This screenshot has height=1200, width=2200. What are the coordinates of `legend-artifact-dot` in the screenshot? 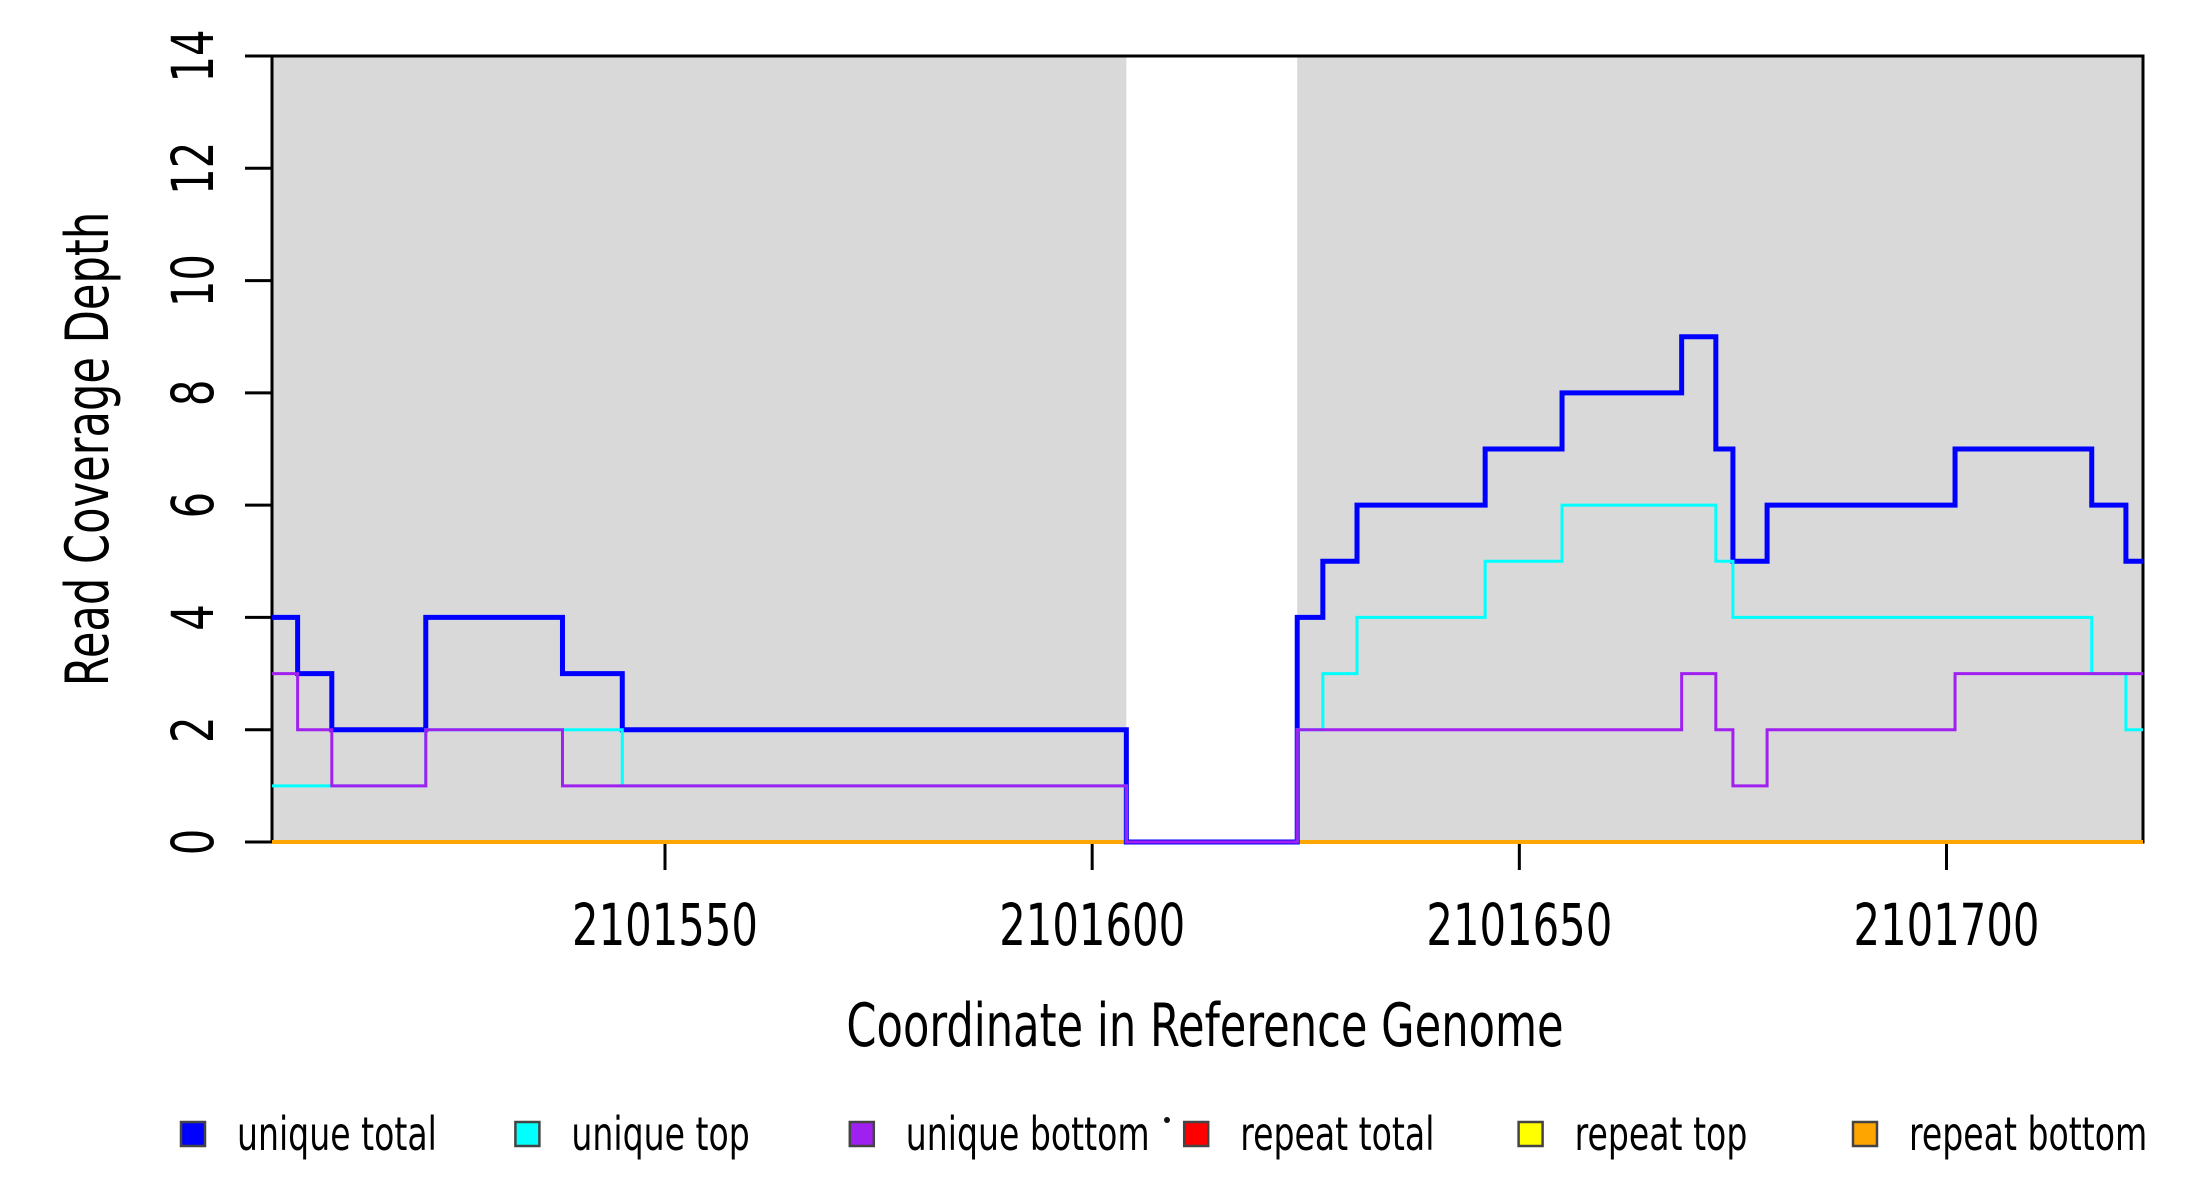 It's located at (1167, 1120).